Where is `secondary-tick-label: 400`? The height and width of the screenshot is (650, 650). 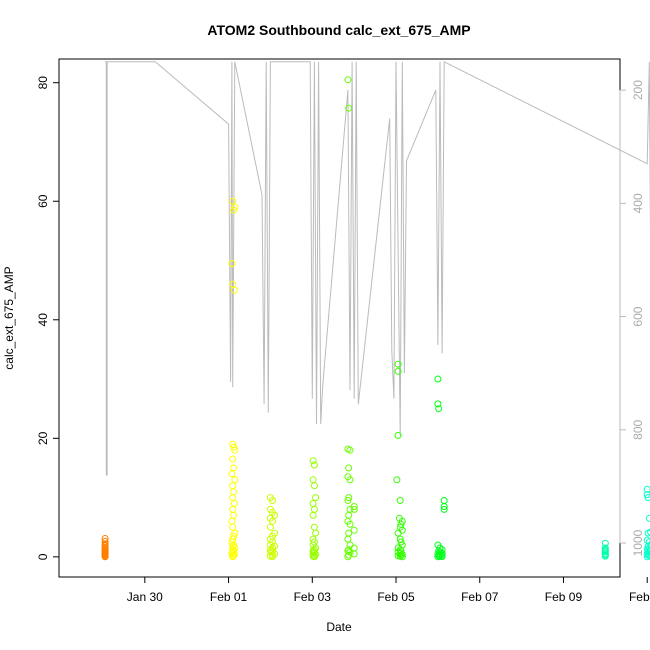 secondary-tick-label: 400 is located at coordinates (638, 203).